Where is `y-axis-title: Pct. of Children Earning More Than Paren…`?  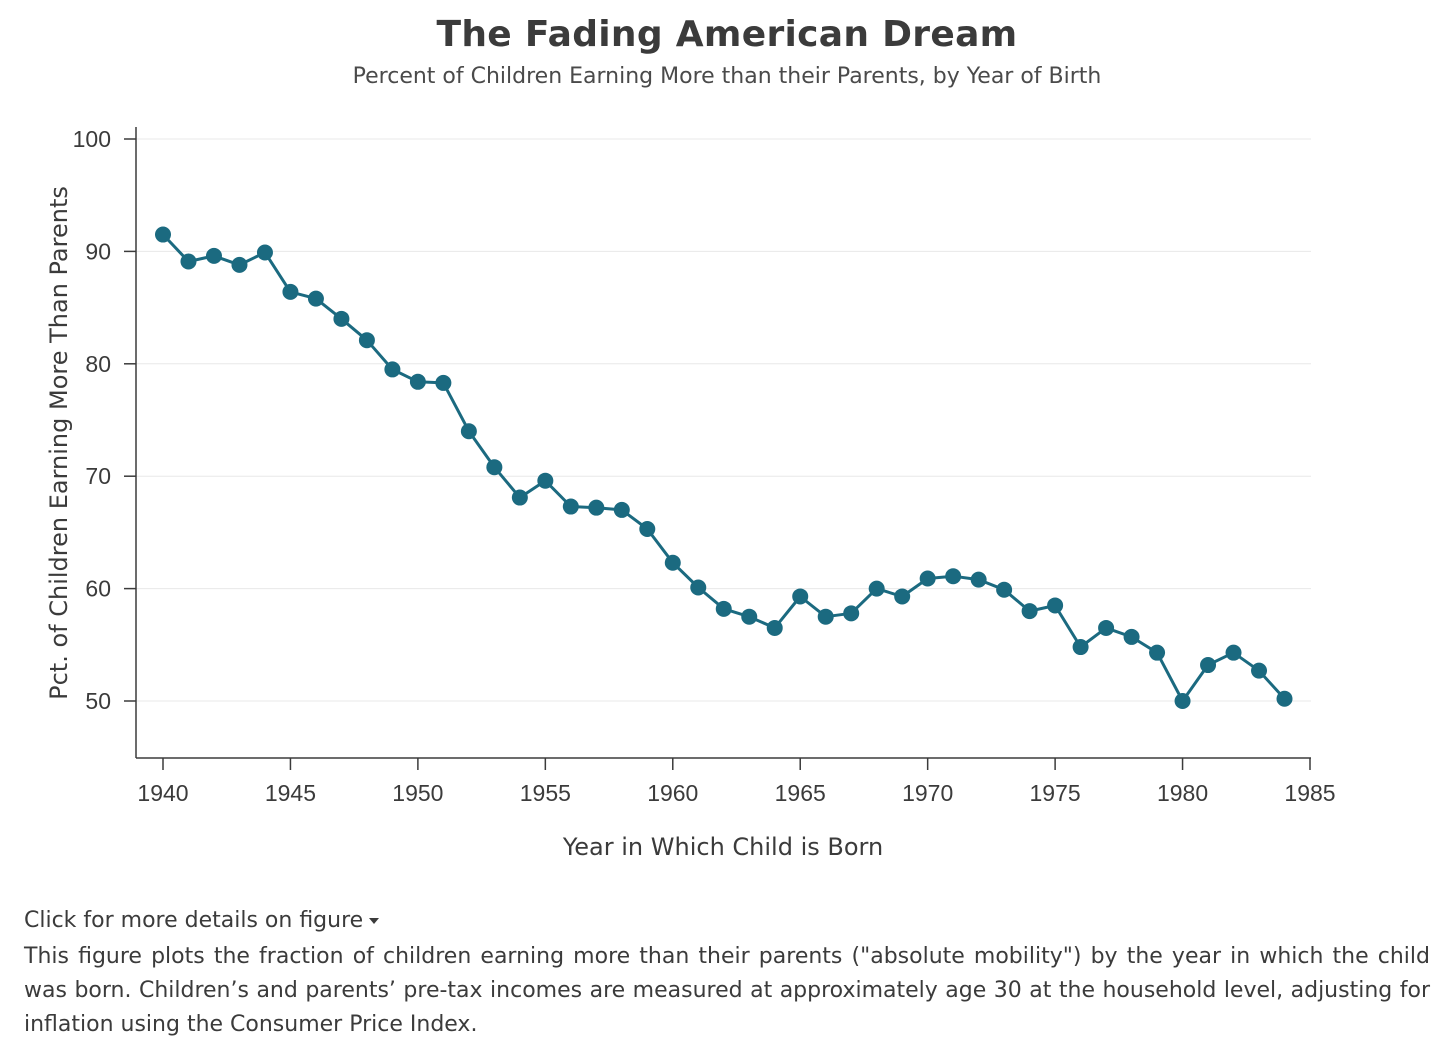 y-axis-title: Pct. of Children Earning More Than Paren… is located at coordinates (59, 443).